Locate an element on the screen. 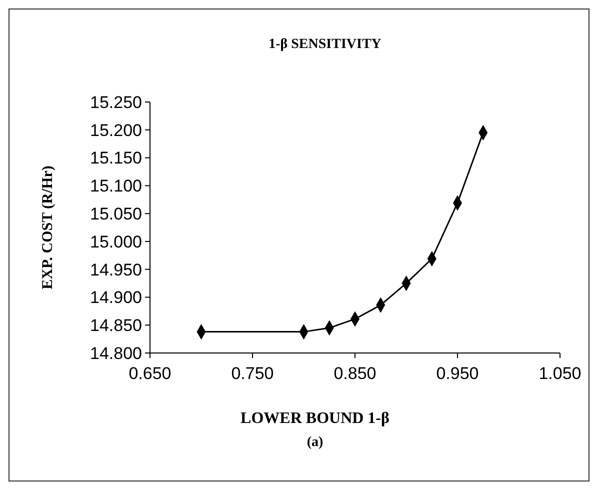 The width and height of the screenshot is (598, 490). y-tick-label: 15.250 is located at coordinates (116, 102).